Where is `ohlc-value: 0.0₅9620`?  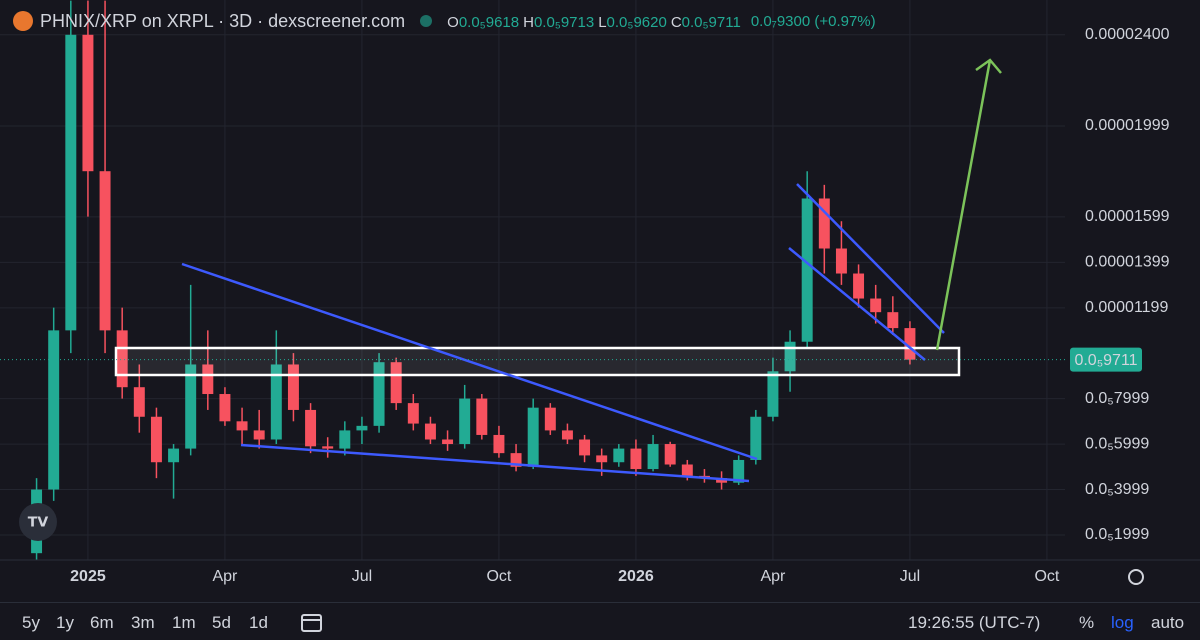
ohlc-value: 0.0₅9620 is located at coordinates (636, 22).